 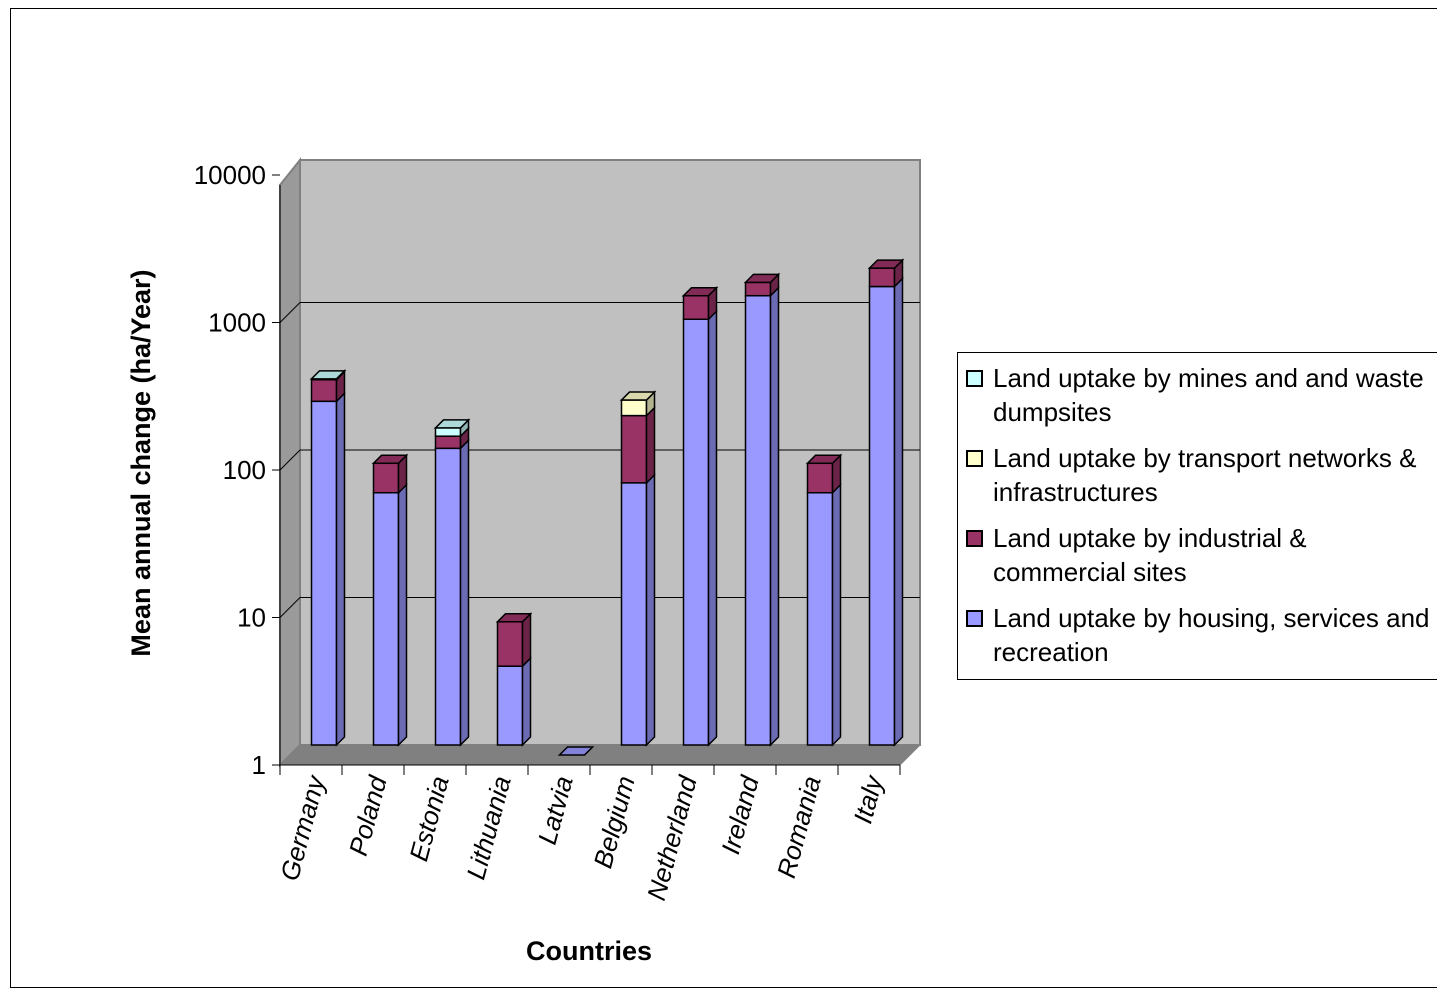 I want to click on x-tick-label: Estonia, so click(x=428, y=819).